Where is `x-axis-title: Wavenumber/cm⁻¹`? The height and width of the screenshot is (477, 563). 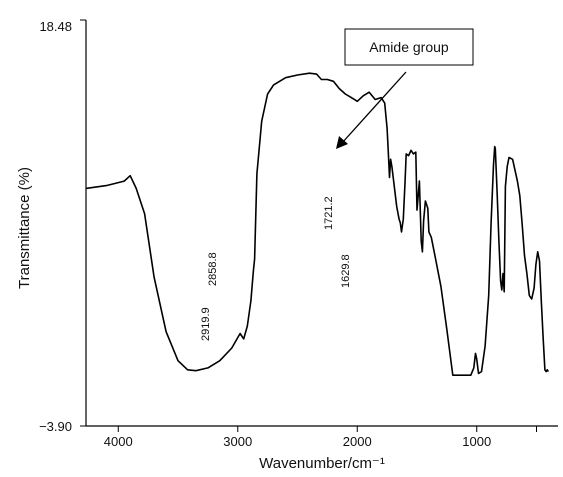 x-axis-title: Wavenumber/cm⁻¹ is located at coordinates (322, 463).